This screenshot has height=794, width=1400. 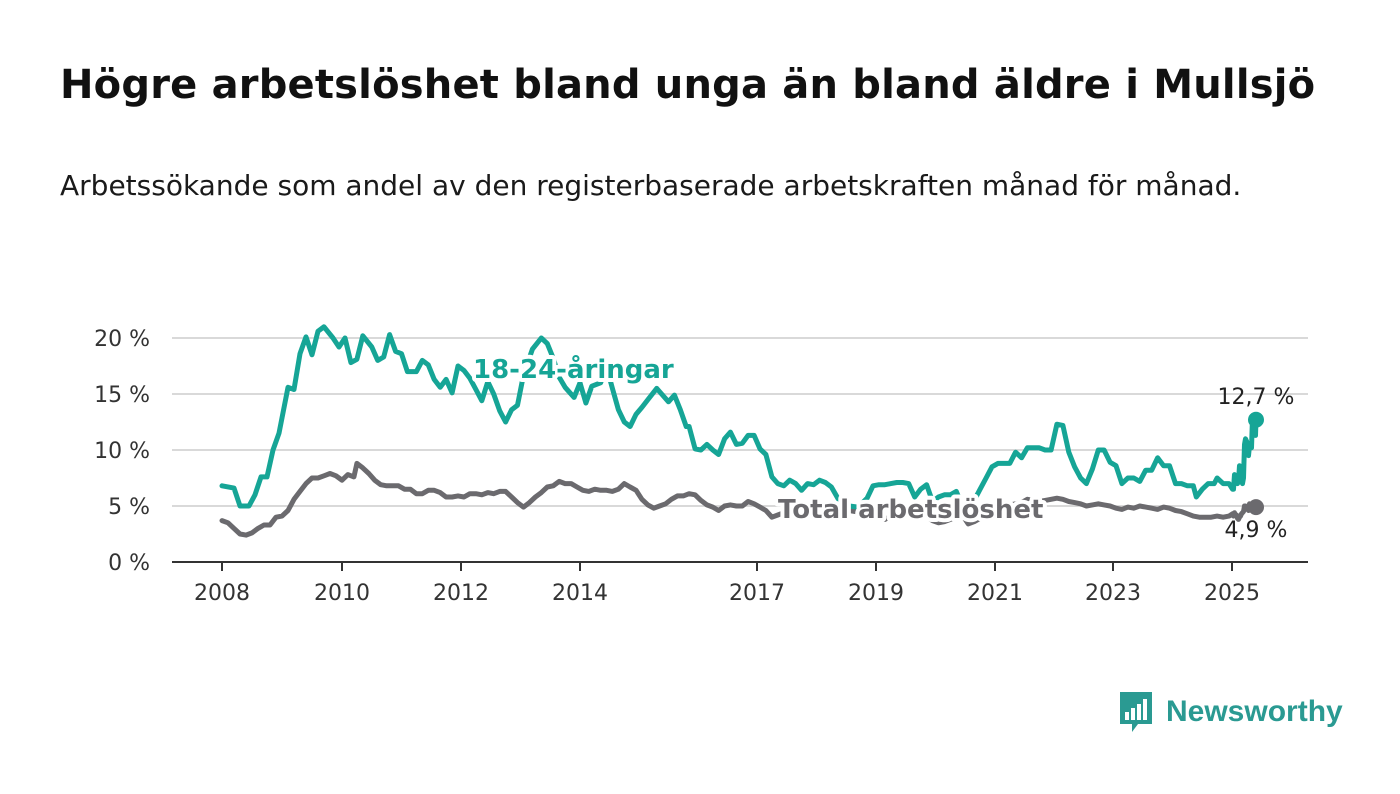 I want to click on y-tick-label: 10 %, so click(x=122, y=451).